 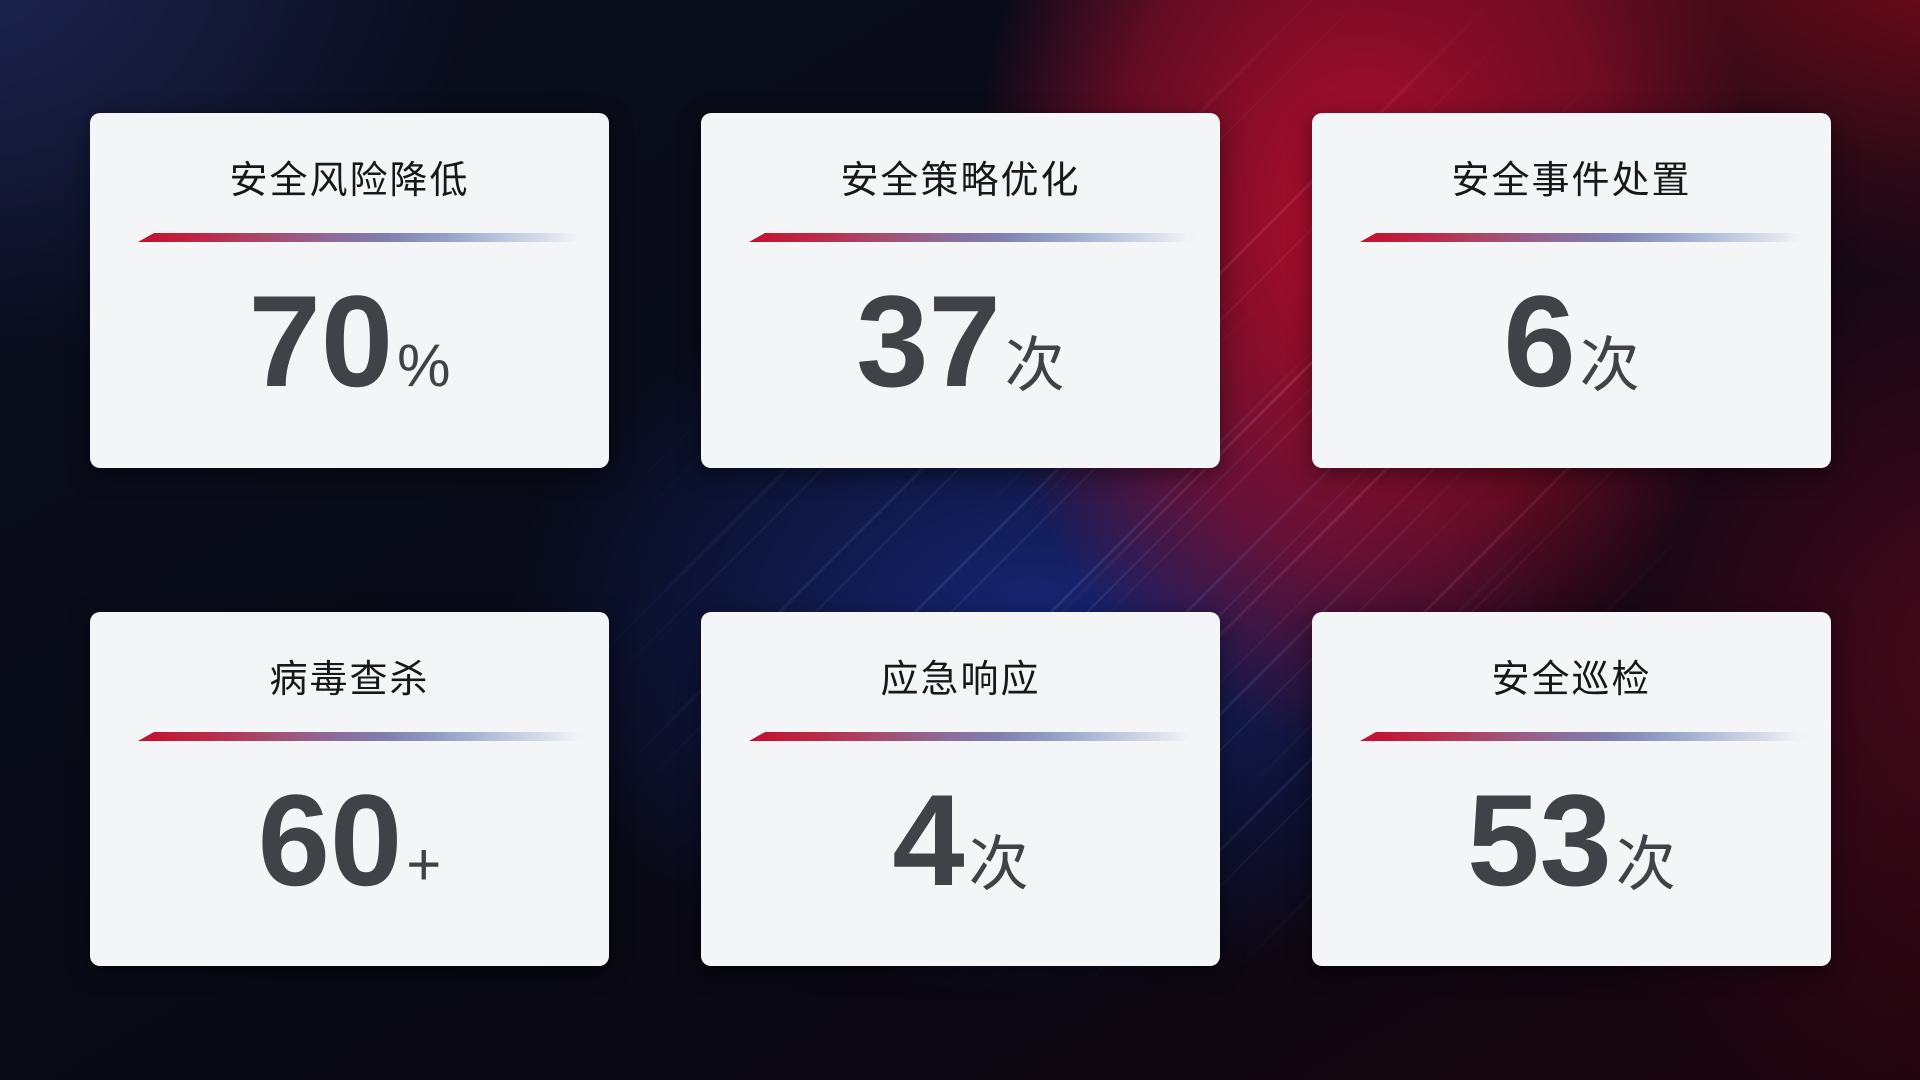 I want to click on stat-suffix: %, so click(x=424, y=365).